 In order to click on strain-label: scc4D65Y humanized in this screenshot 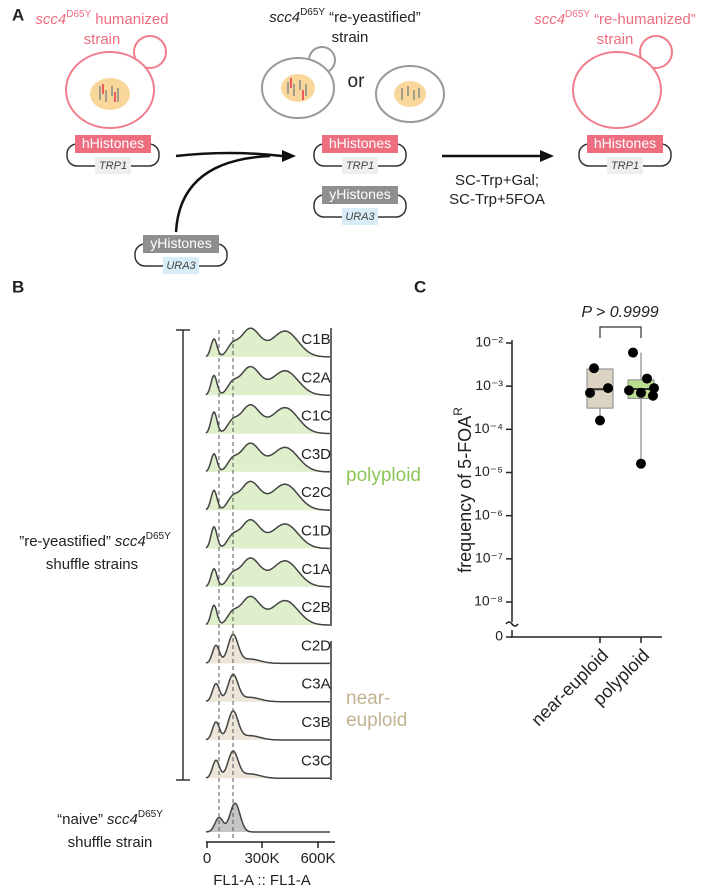, I will do `click(101, 18)`.